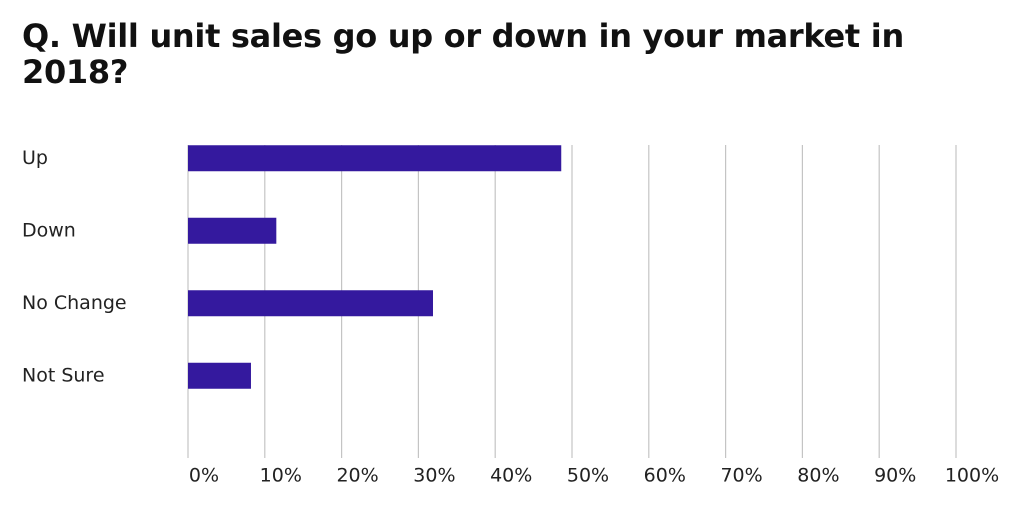 The width and height of the screenshot is (1024, 519). I want to click on x-tick-label: 90%, so click(895, 476).